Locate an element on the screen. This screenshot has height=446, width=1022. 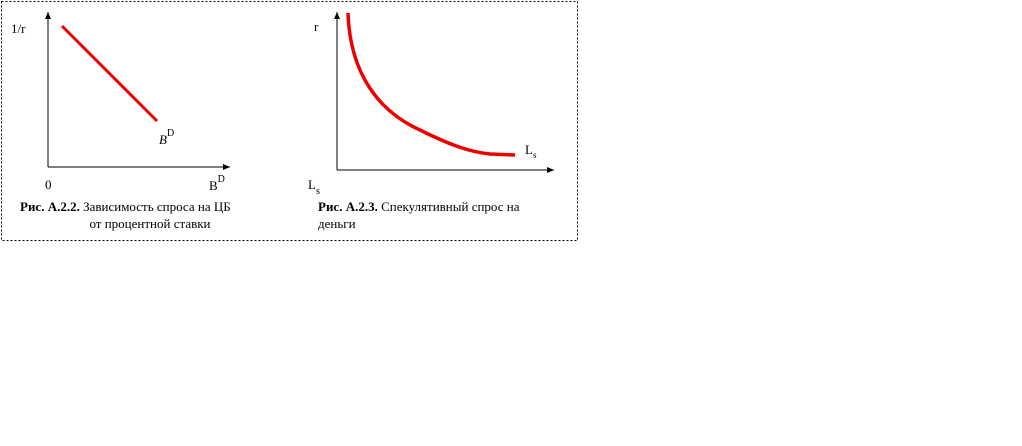
caption-line: от процентной ставки is located at coordinates (149, 223).